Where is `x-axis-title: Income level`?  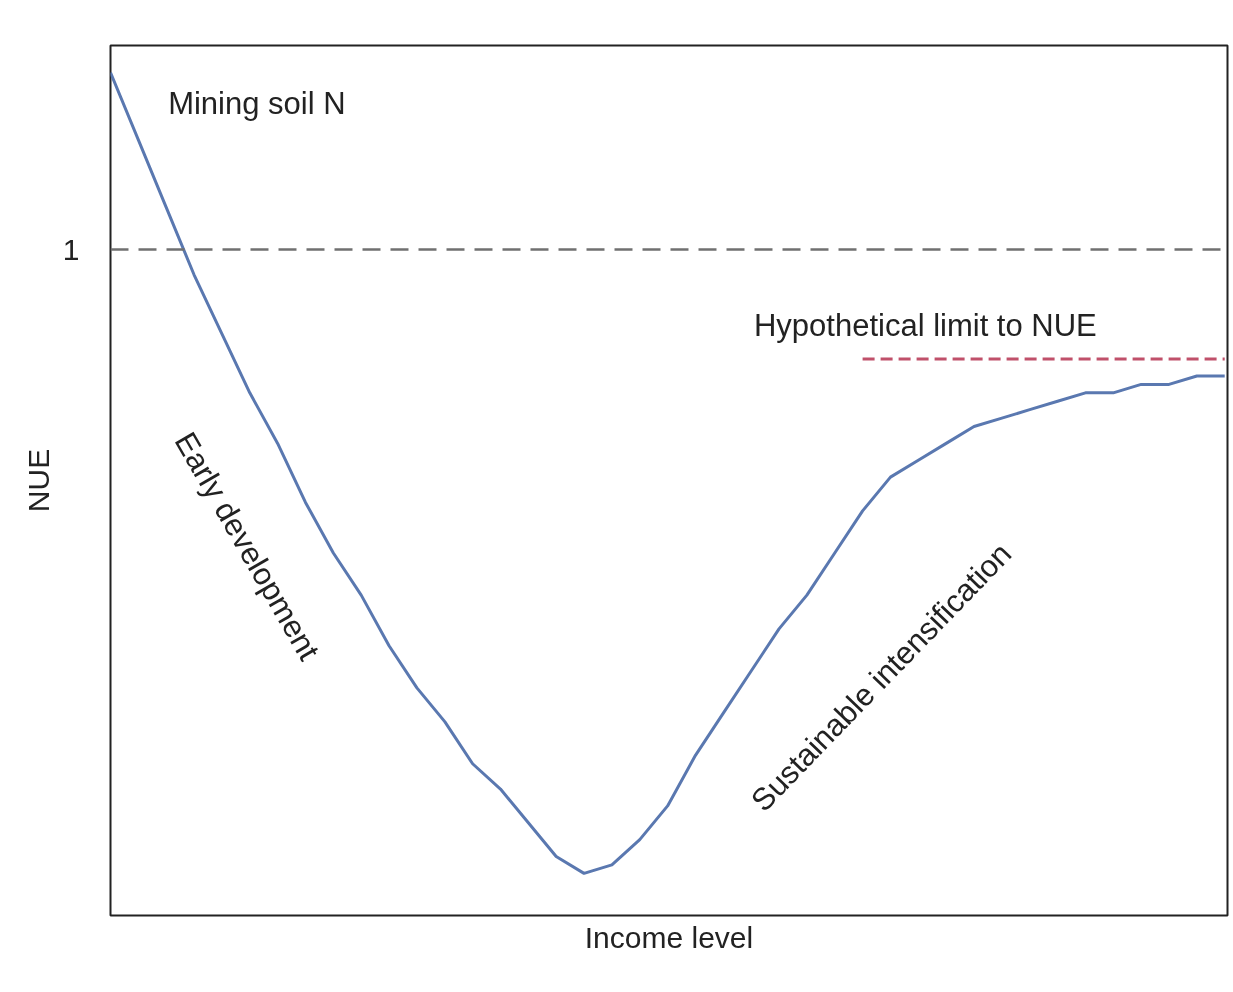
x-axis-title: Income level is located at coordinates (669, 937).